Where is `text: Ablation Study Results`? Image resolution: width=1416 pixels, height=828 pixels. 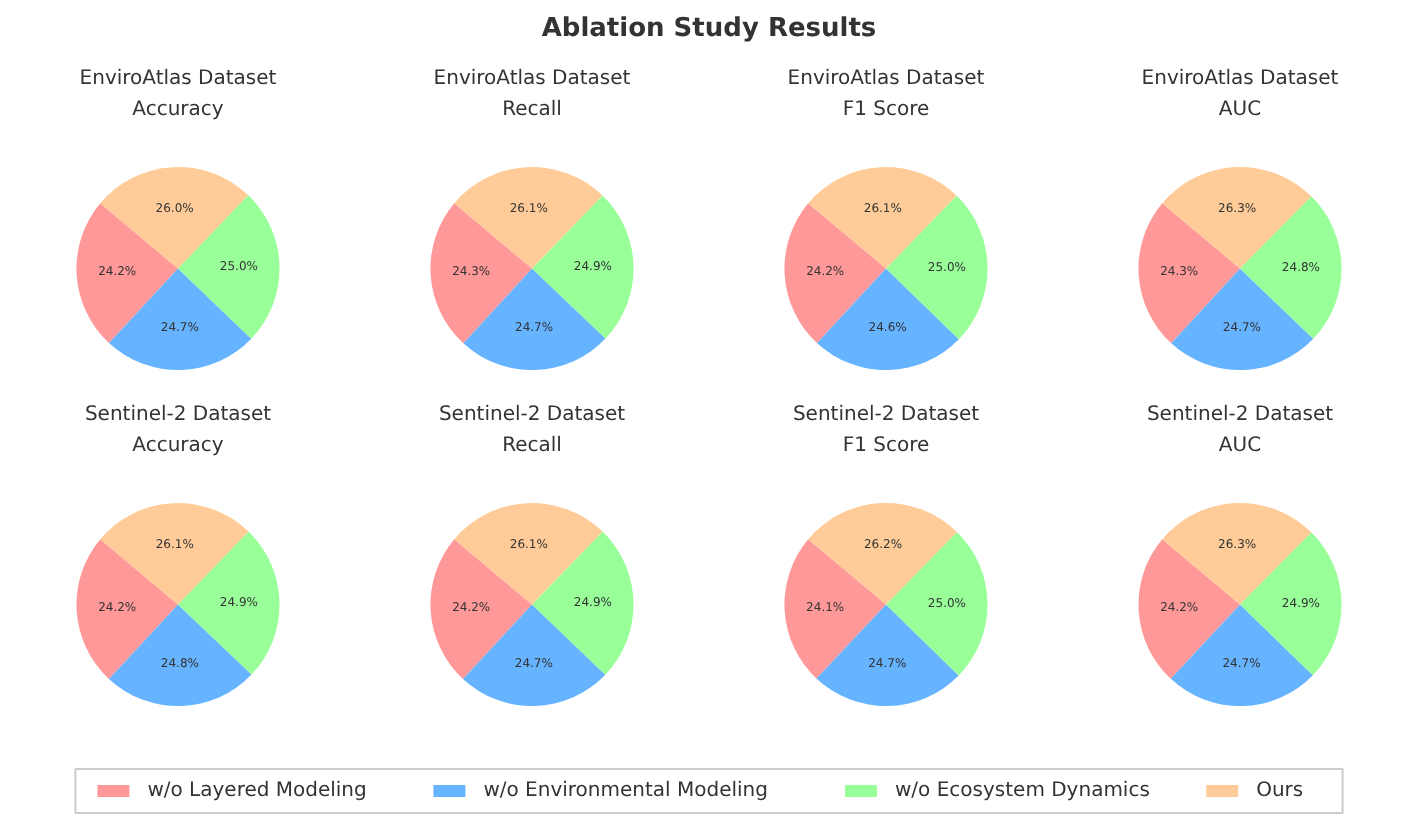
text: Ablation Study Results is located at coordinates (709, 29).